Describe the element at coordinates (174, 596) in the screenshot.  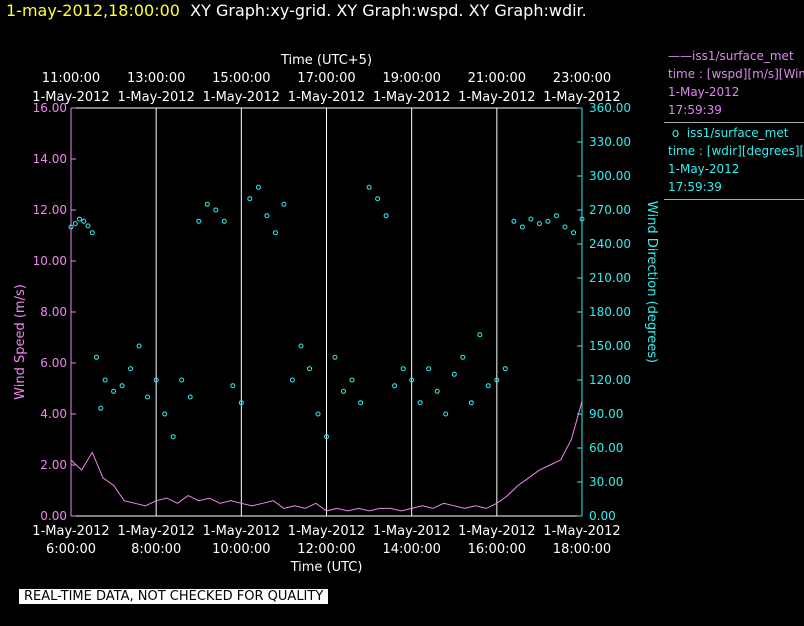
I see `quality-notice: REAL-TIME DATA, NOT CHECKED FOR QUALITY` at that location.